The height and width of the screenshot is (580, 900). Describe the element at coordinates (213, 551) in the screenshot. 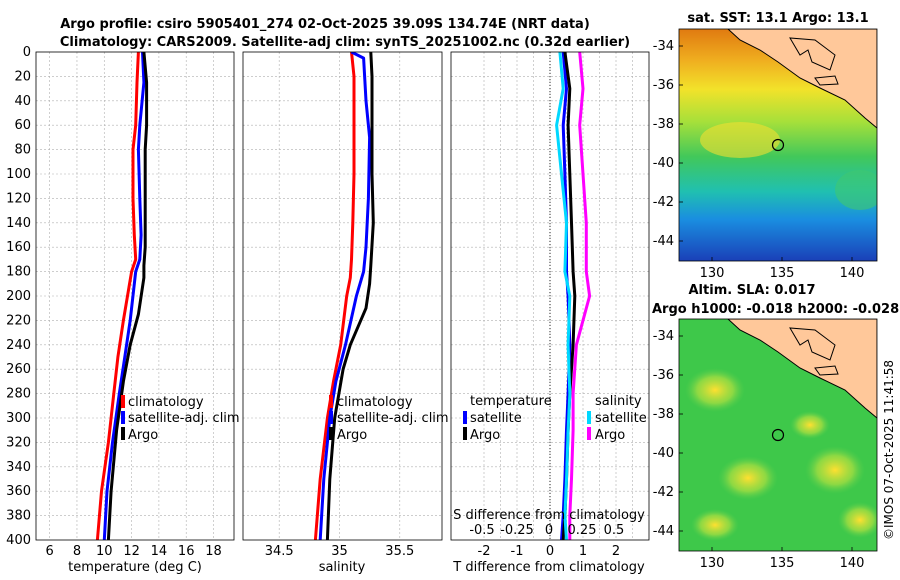

I see `x-tick-label: 18` at that location.